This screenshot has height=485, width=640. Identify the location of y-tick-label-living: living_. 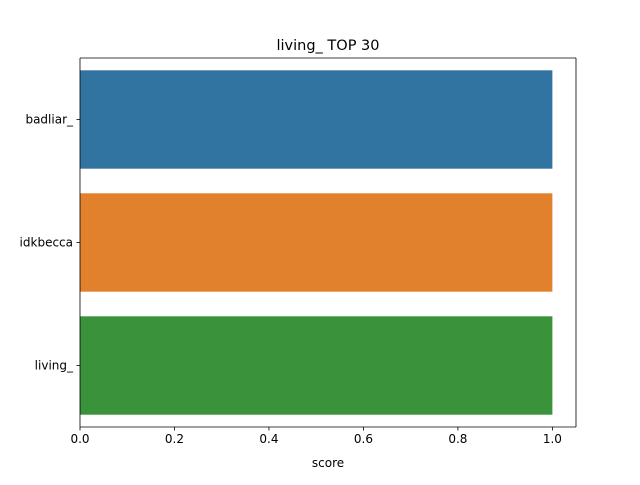
(54, 366).